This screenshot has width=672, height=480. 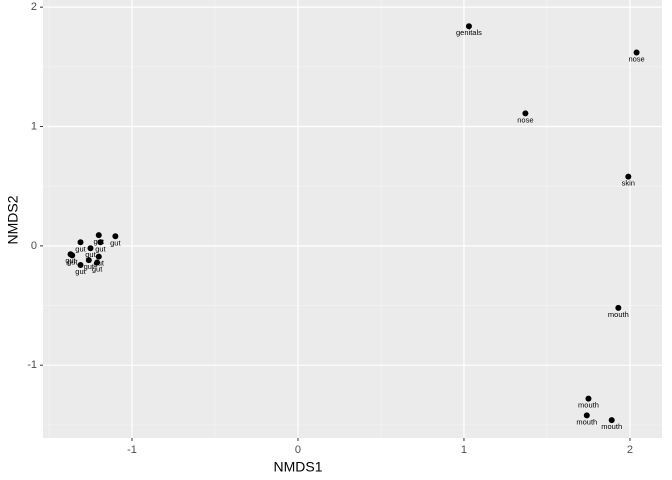 What do you see at coordinates (628, 183) in the screenshot?
I see `point-label: skin` at bounding box center [628, 183].